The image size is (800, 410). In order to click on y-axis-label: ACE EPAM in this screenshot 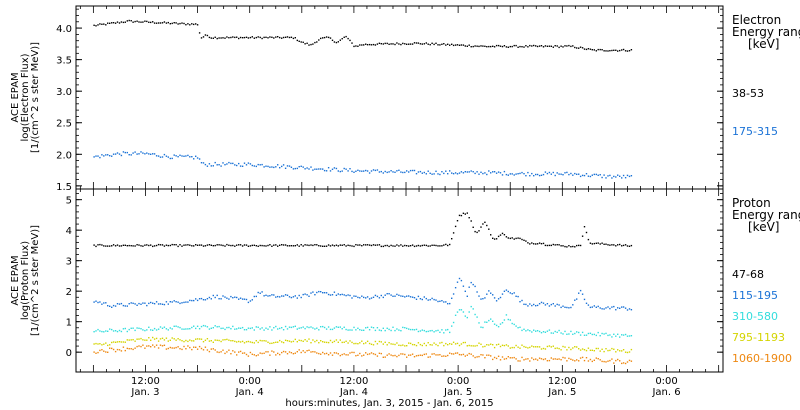, I will do `click(15, 280)`.